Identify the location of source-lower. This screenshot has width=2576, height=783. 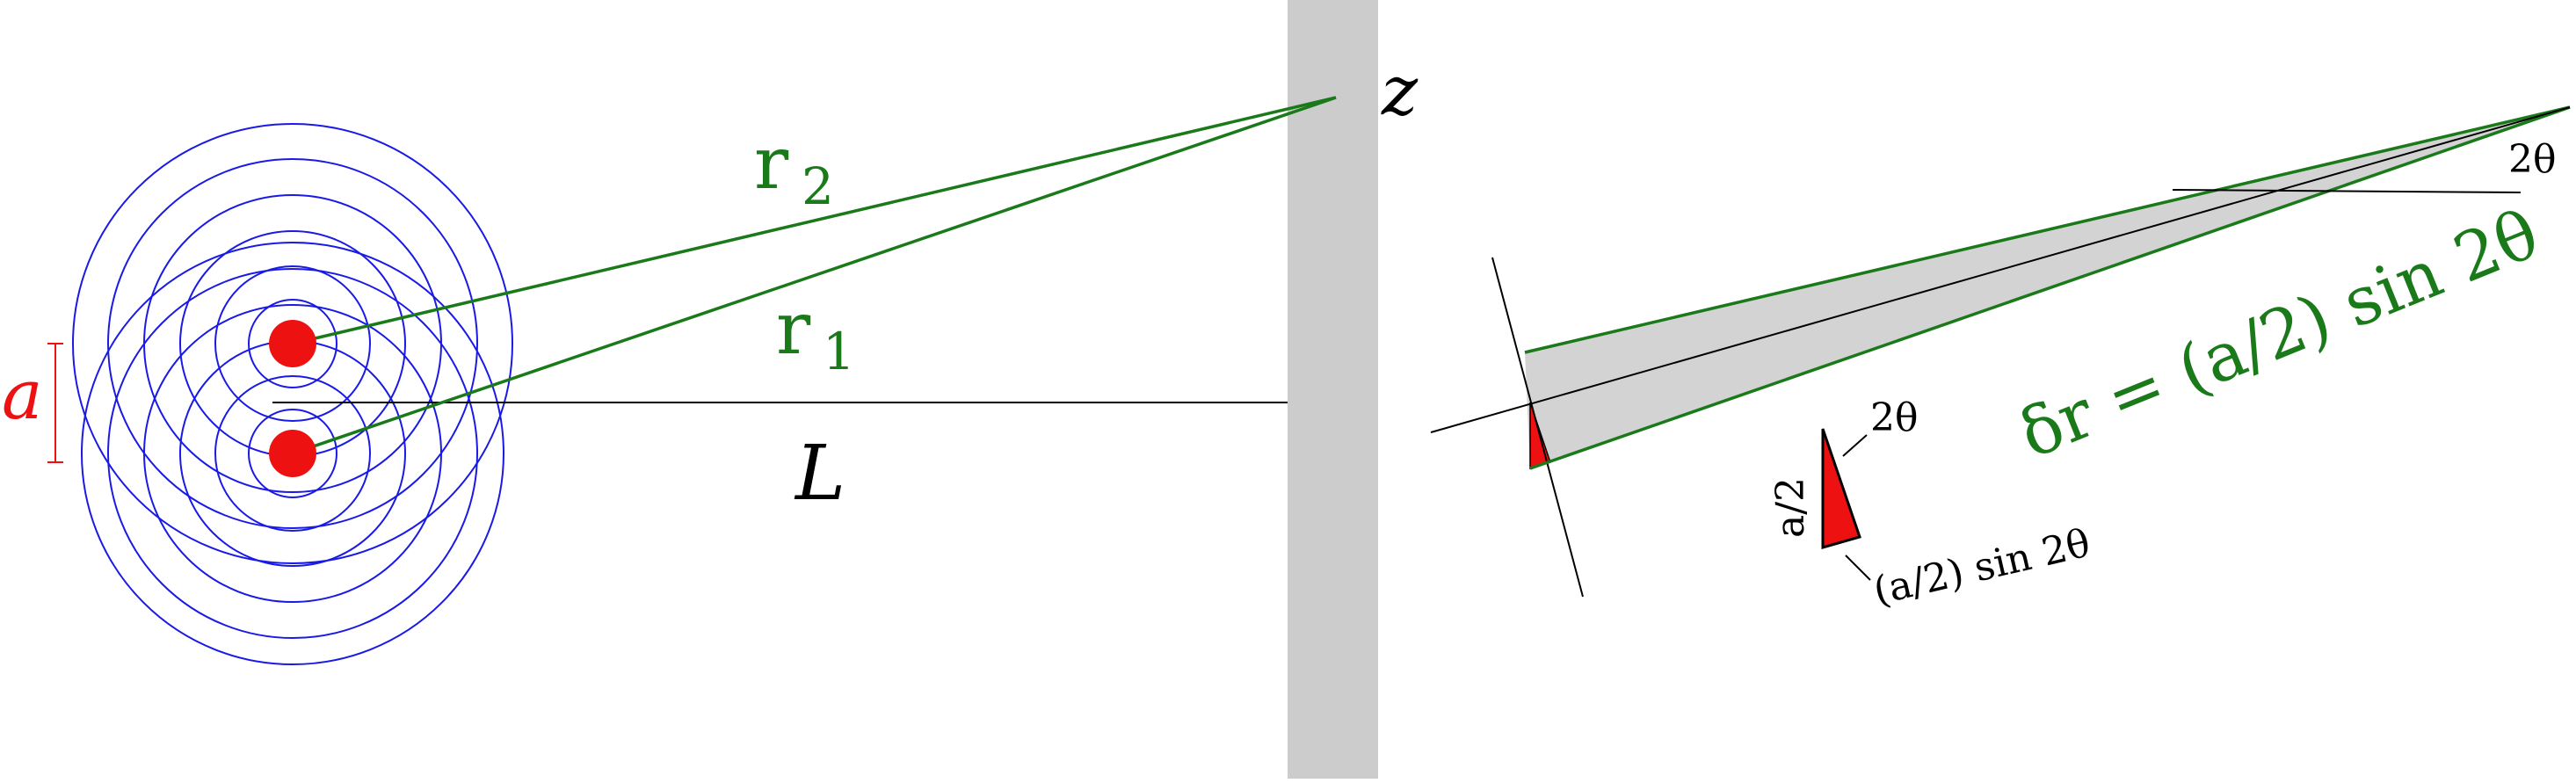
(292, 453).